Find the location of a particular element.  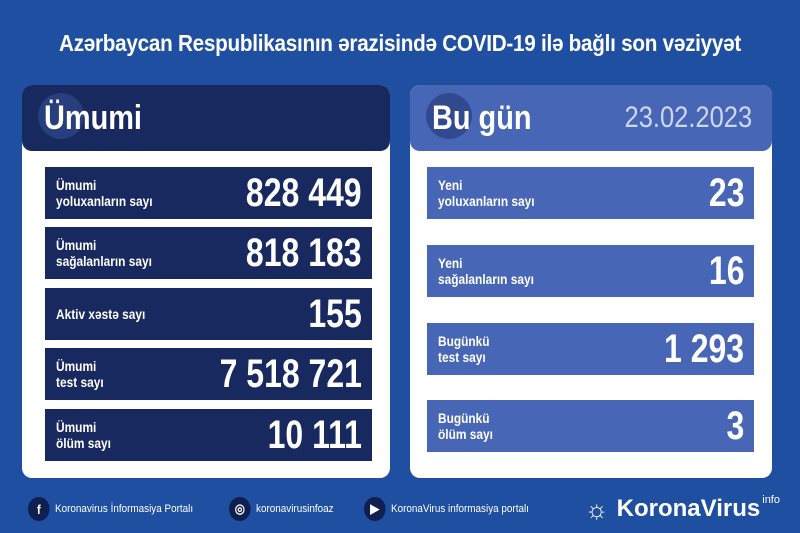

stat-value: 23 is located at coordinates (726, 192).